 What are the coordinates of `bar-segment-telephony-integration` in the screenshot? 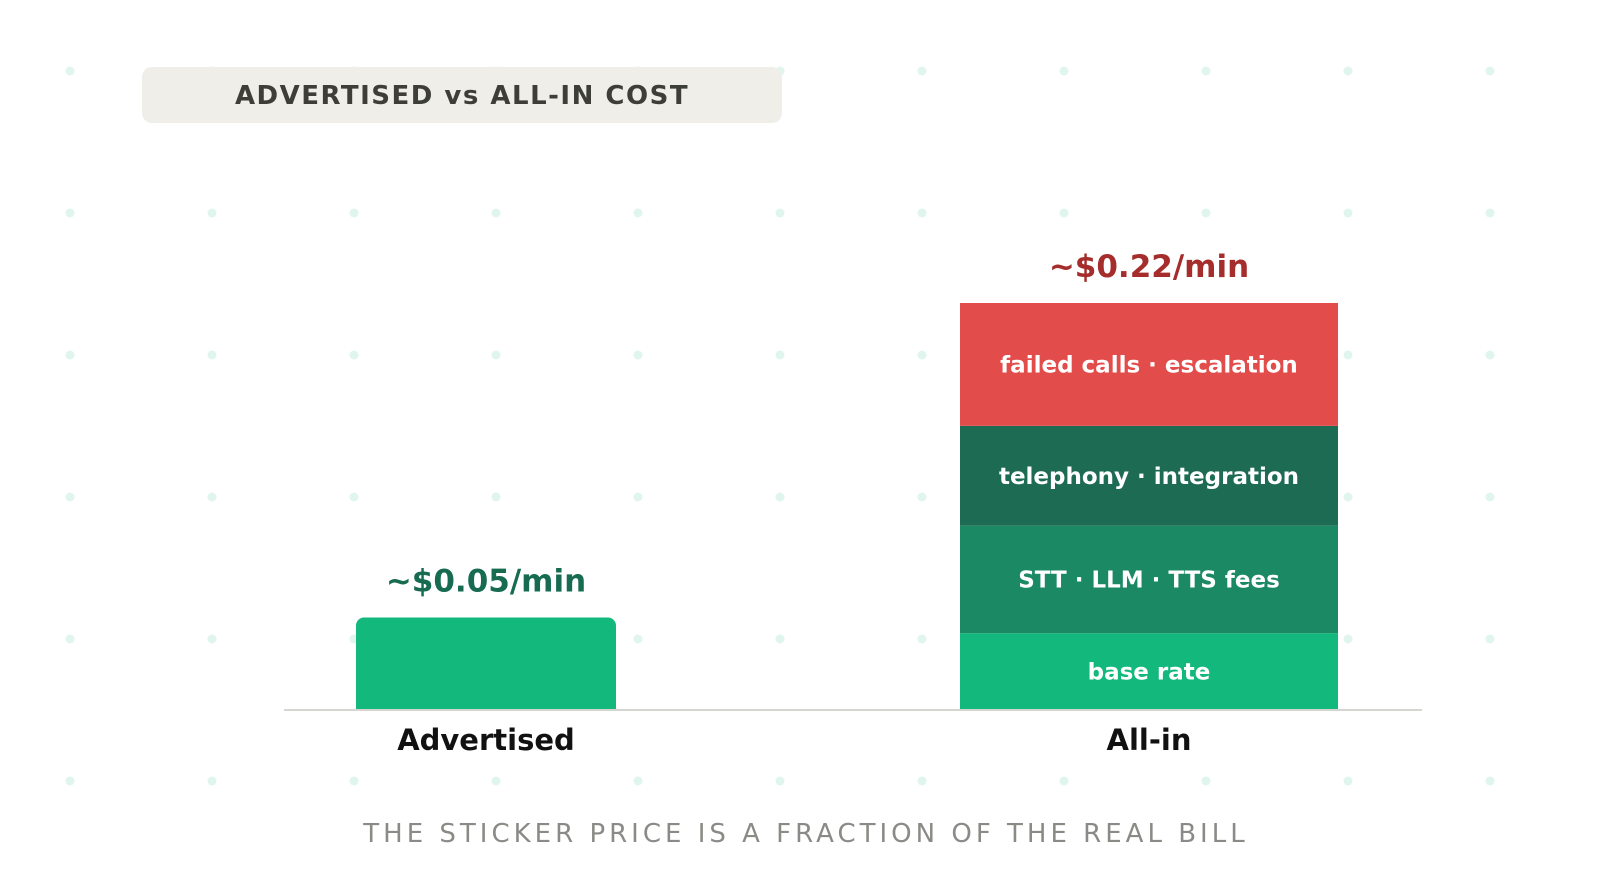 It's located at (1149, 475).